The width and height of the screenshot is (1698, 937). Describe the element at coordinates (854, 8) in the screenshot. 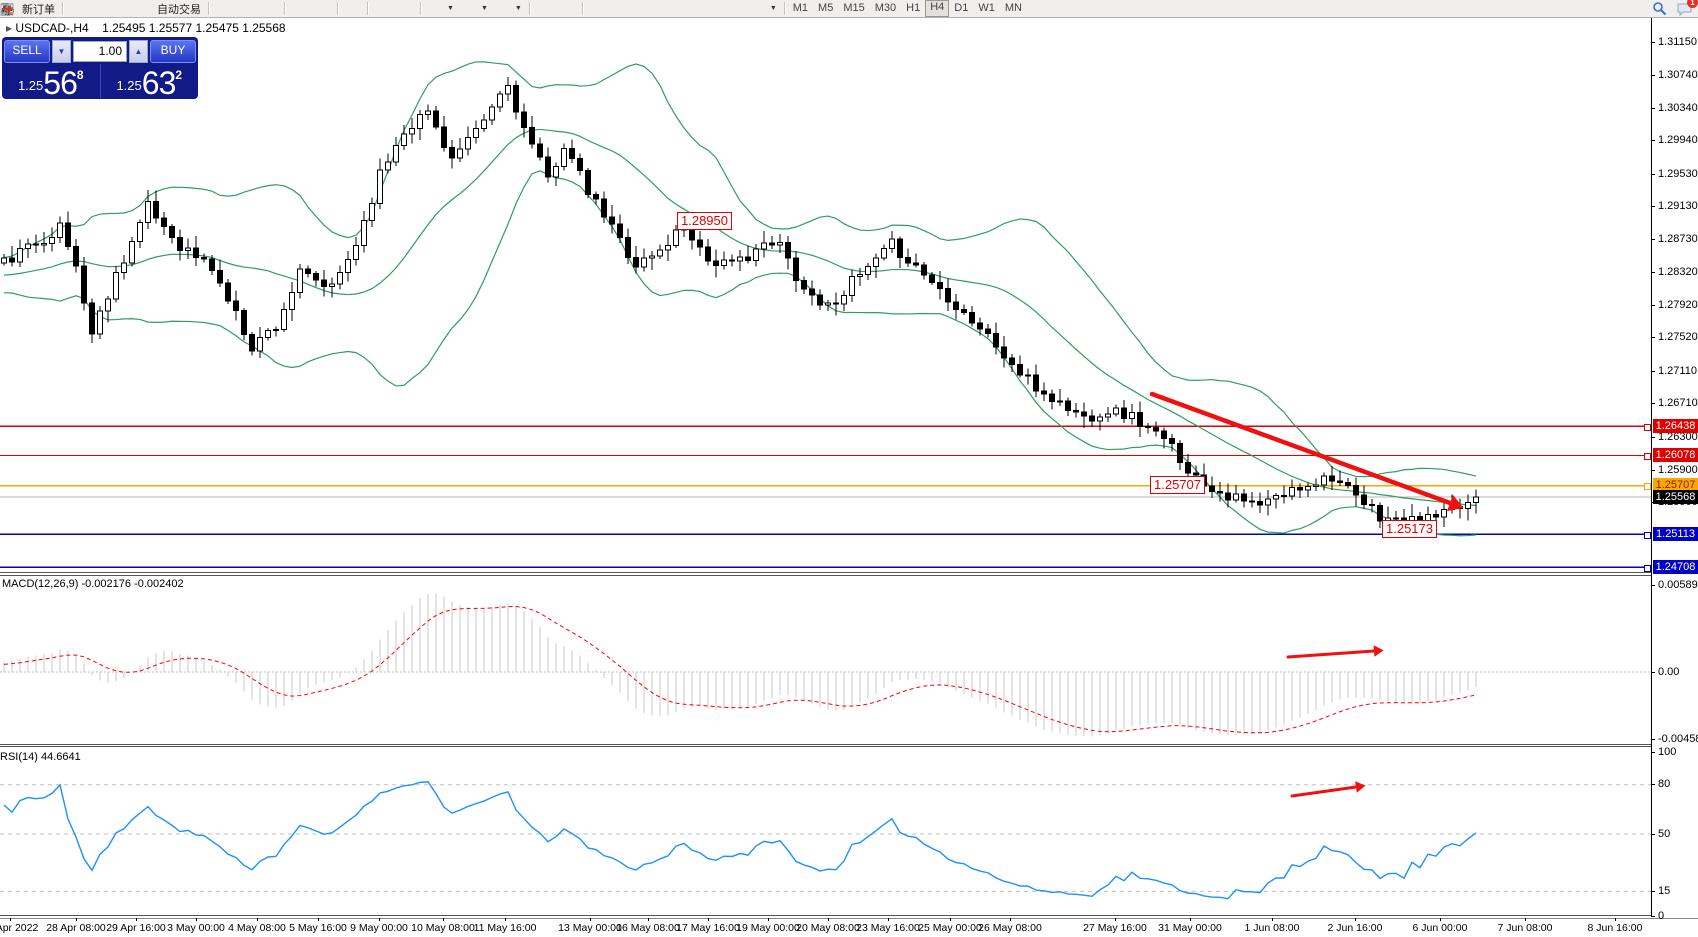

I see `timeframe-m15: M15` at that location.